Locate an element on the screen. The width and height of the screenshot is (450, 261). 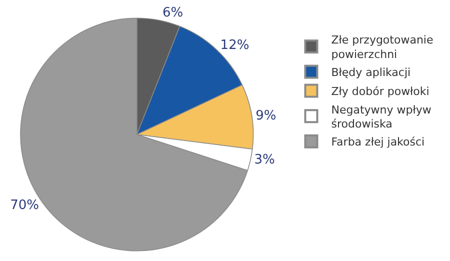
data-label: 6% is located at coordinates (173, 12).